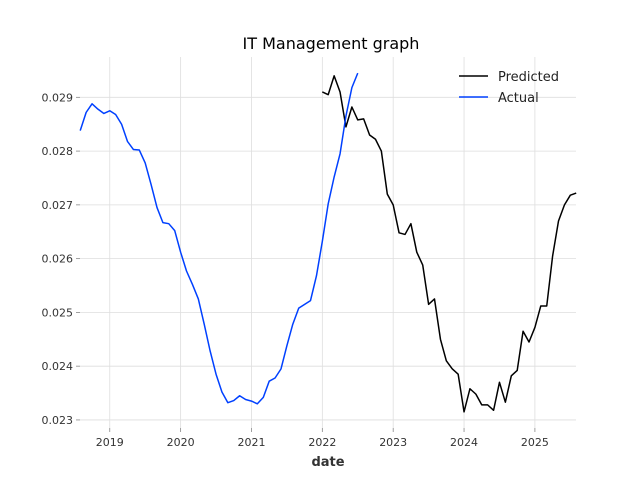 This screenshot has height=480, width=640. Describe the element at coordinates (509, 88) in the screenshot. I see `legend: Predicted Actual` at that location.